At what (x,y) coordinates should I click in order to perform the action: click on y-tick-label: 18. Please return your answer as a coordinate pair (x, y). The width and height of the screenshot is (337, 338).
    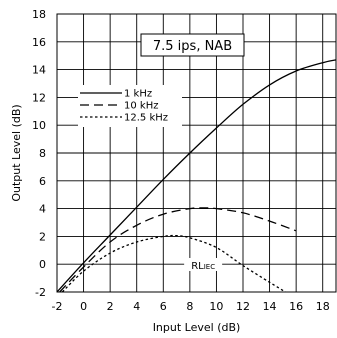
    Looking at the image, I should click on (39, 14).